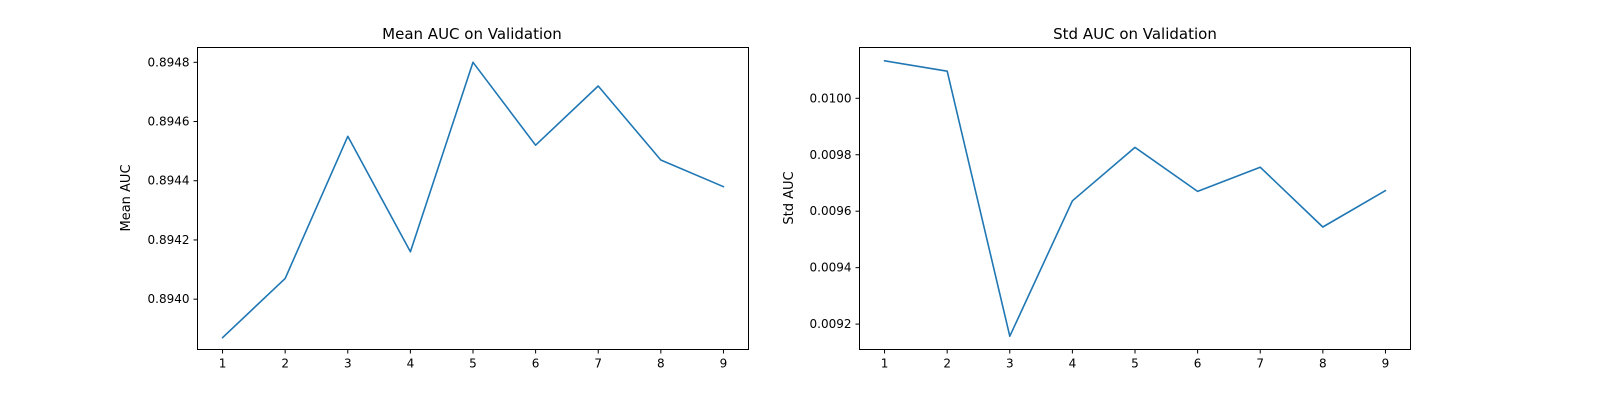  What do you see at coordinates (536, 364) in the screenshot?
I see `mean-auc-x-tick-label: 6` at bounding box center [536, 364].